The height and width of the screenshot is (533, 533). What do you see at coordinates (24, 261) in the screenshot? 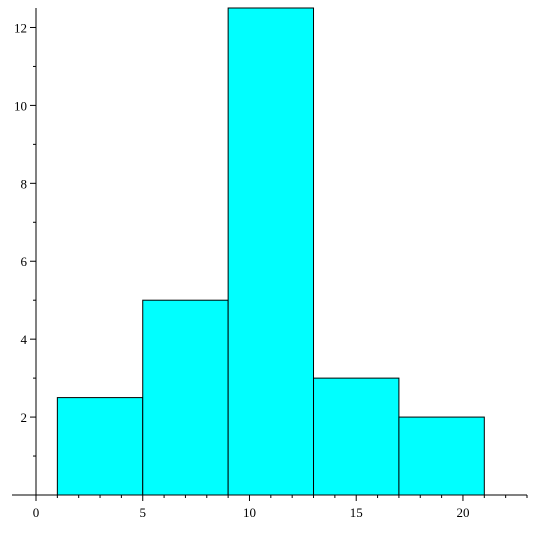
I see `y-tick-label: 6` at bounding box center [24, 261].